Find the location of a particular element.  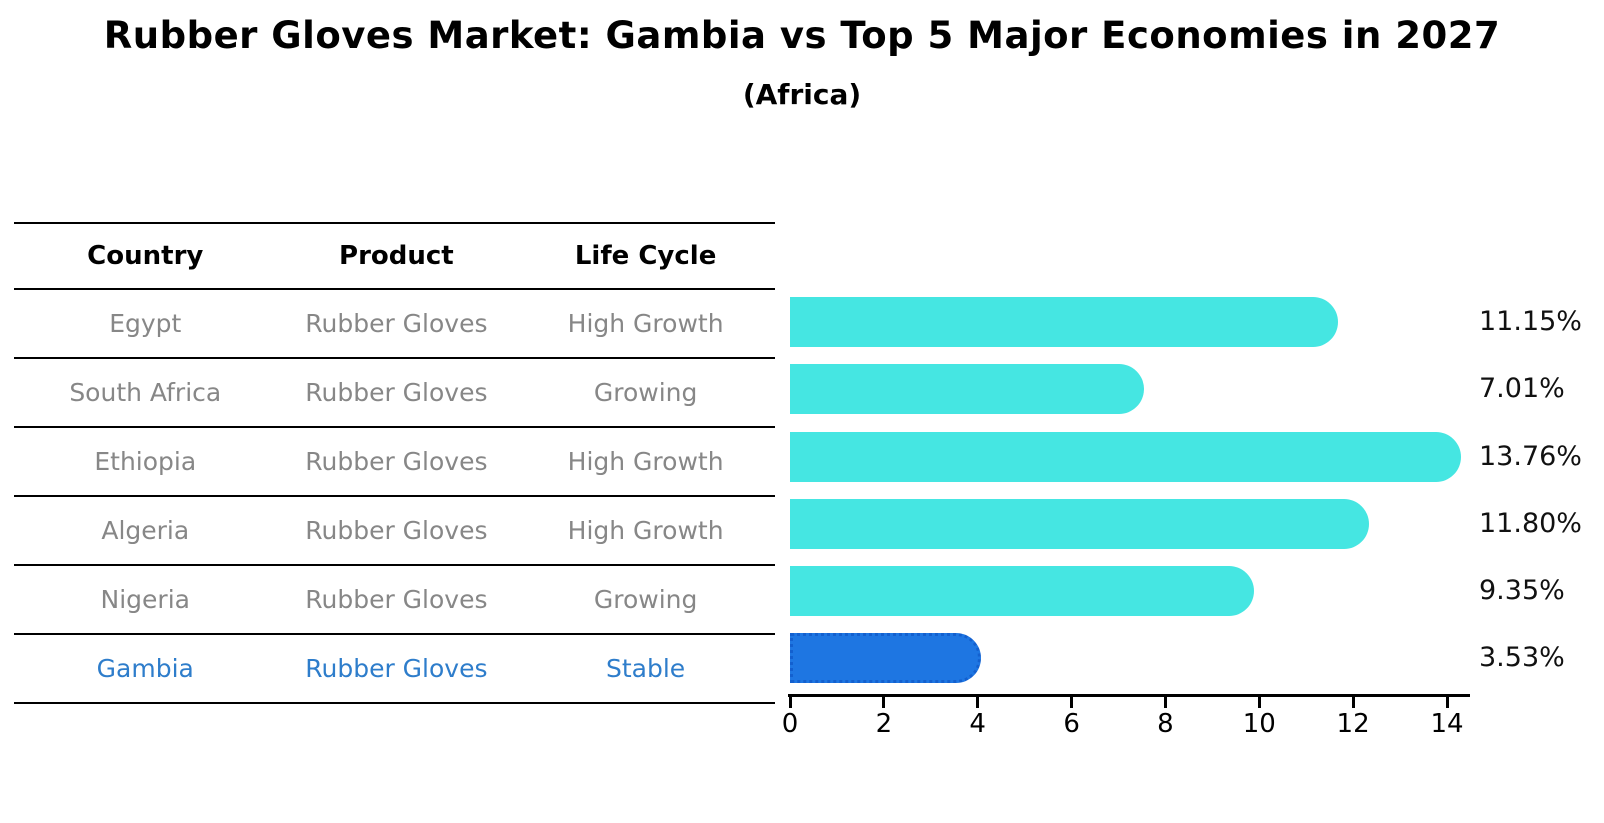

cell-country: South Africa is located at coordinates (145, 392).